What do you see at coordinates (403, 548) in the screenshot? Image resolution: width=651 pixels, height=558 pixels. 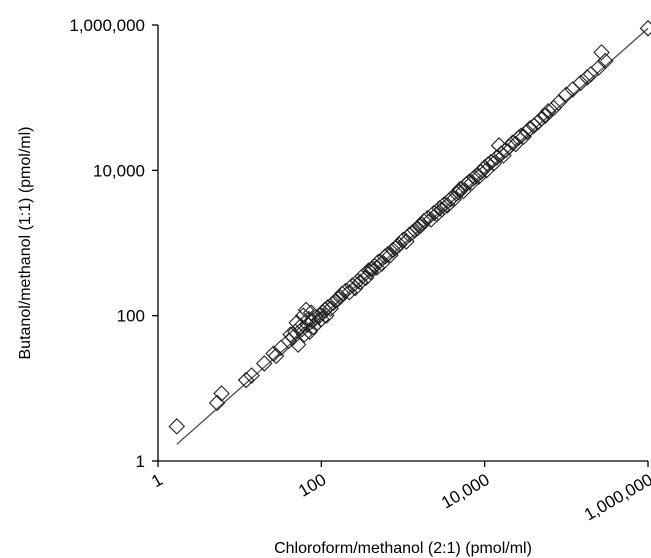 I see `x-axis-title: Chloroform/methanol (2:1) (pmol/ml)` at bounding box center [403, 548].